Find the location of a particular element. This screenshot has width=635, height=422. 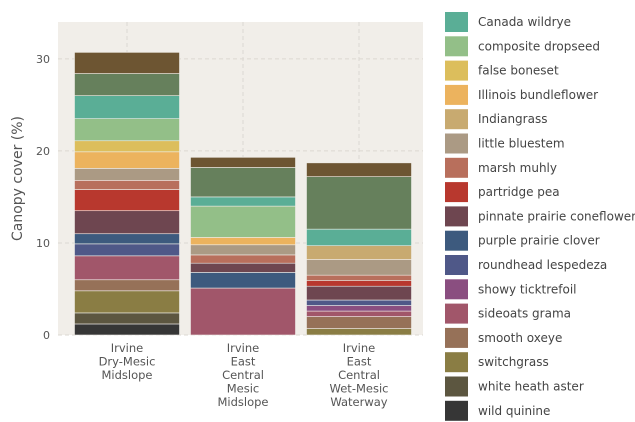

legend-label: white heath aster is located at coordinates (531, 387).